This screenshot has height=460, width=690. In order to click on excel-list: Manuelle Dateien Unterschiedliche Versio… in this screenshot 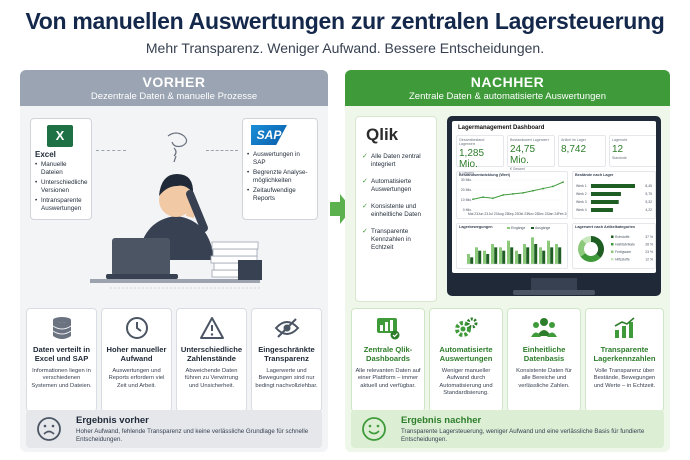, I will do `click(61, 187)`.